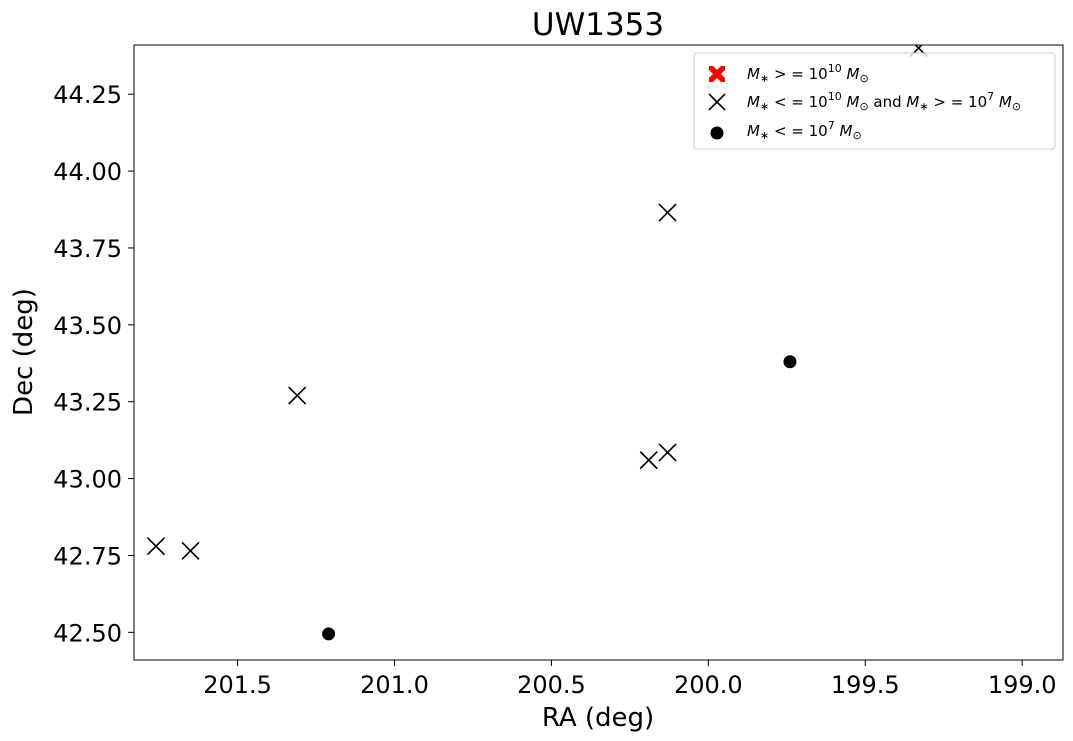 This screenshot has height=741, width=1073. I want to click on chart-title: UW1353, so click(598, 25).